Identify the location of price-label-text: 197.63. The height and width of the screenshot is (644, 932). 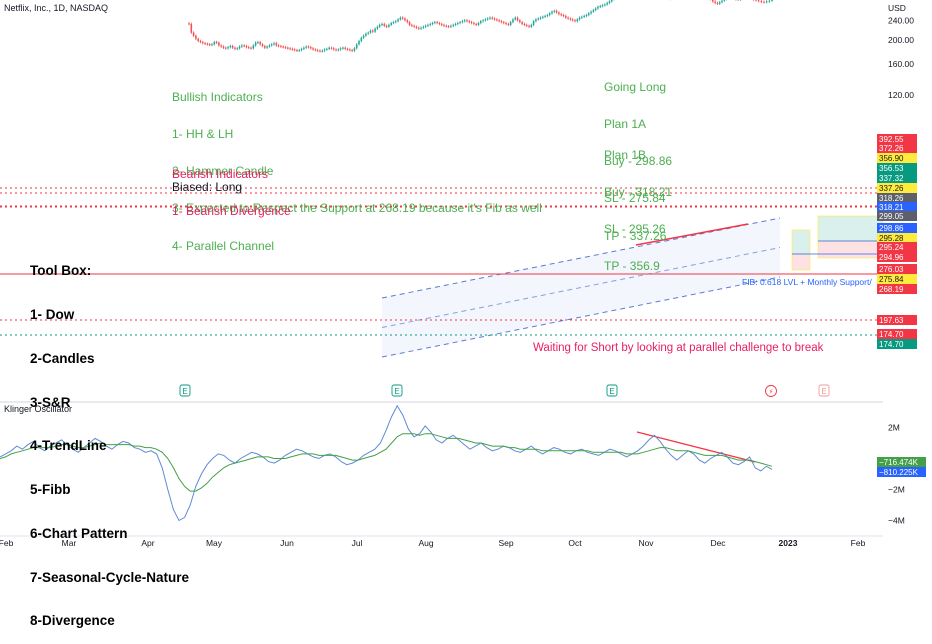
(891, 320).